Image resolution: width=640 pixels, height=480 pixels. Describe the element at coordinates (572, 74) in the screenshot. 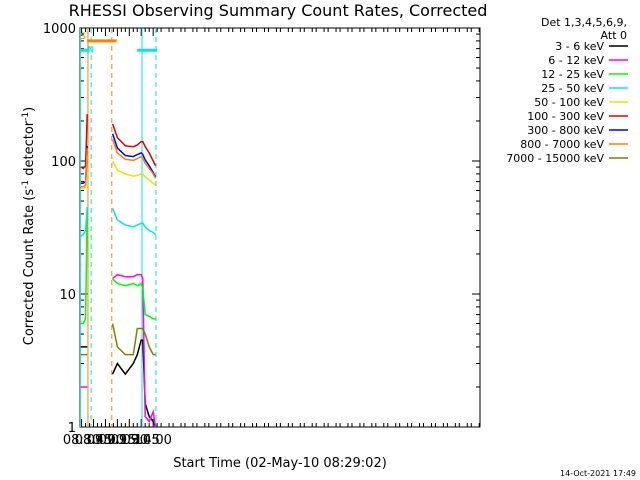

I see `legend-entry-label: 12 - 25 keV` at that location.